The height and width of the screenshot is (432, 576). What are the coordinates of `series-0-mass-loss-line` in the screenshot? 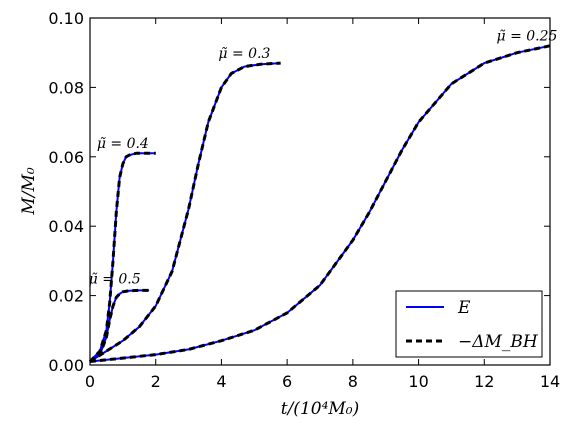 It's located at (119, 325).